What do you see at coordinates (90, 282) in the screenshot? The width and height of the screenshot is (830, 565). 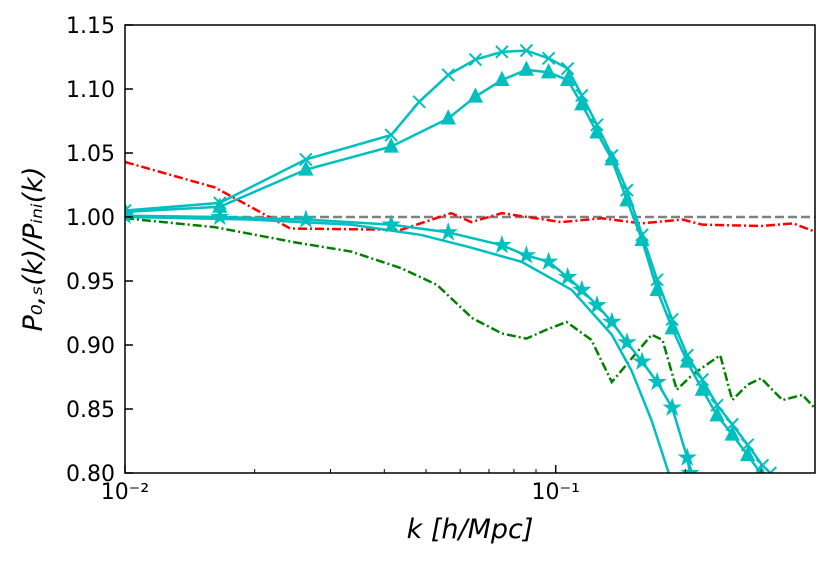 I see `y-tick-label: 0.95` at bounding box center [90, 282].